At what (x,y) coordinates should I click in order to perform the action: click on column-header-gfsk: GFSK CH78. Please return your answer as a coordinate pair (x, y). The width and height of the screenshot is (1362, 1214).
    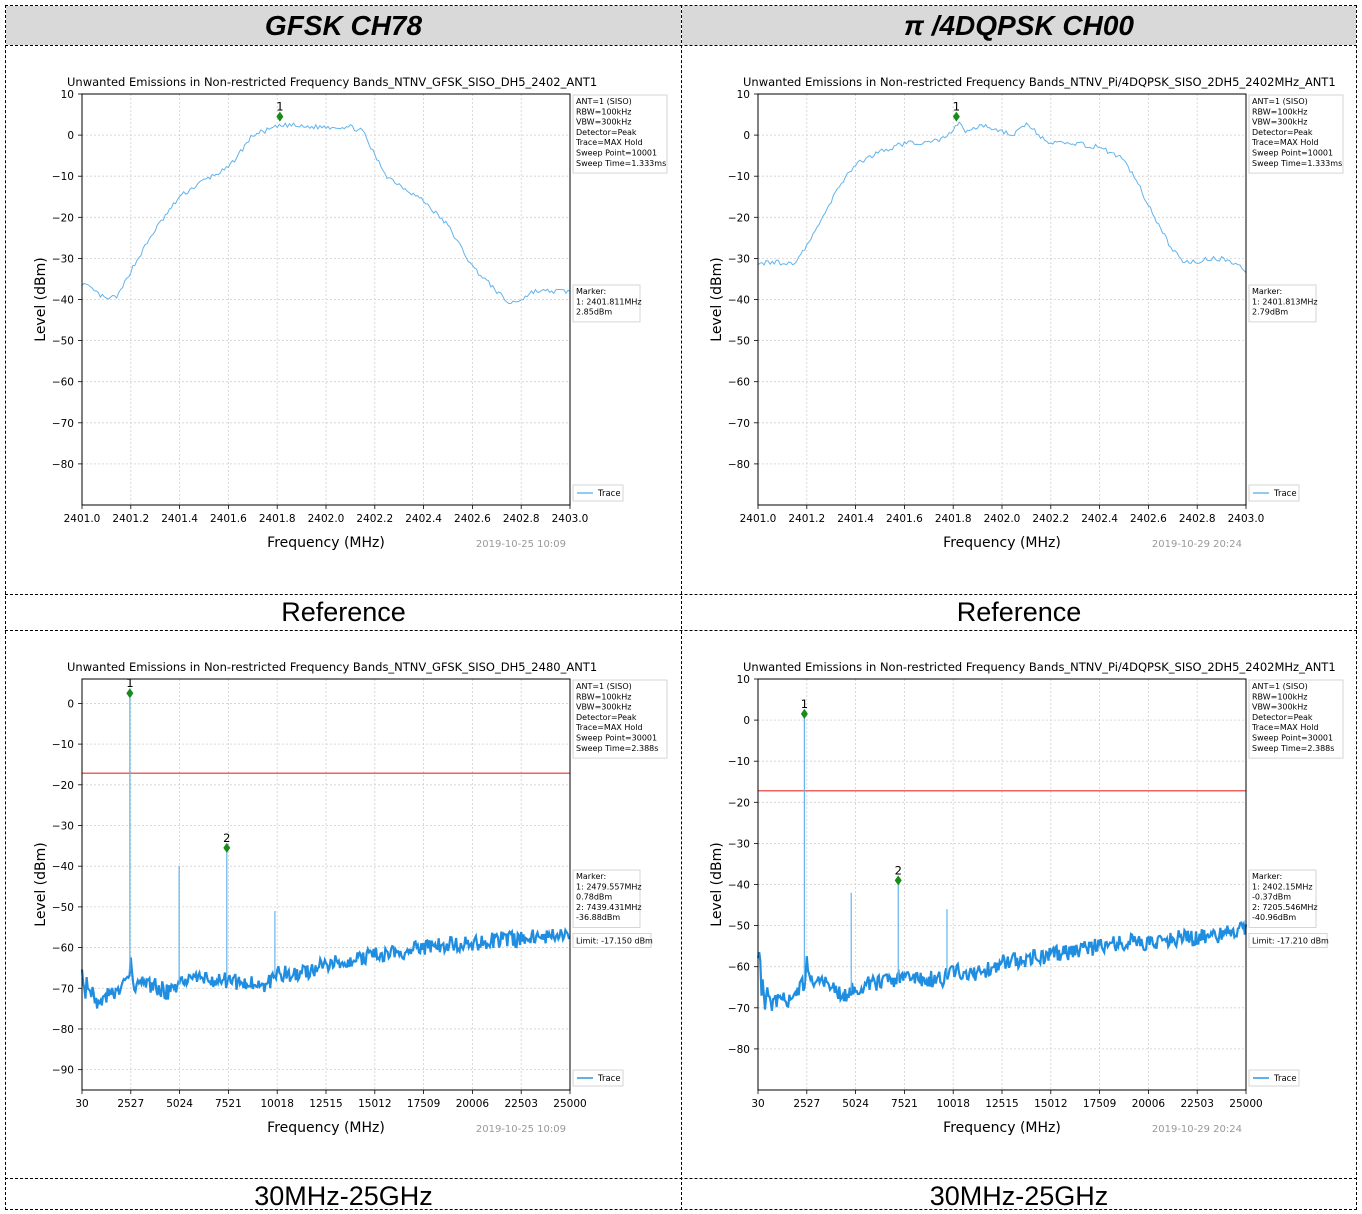
    Looking at the image, I should click on (343, 25).